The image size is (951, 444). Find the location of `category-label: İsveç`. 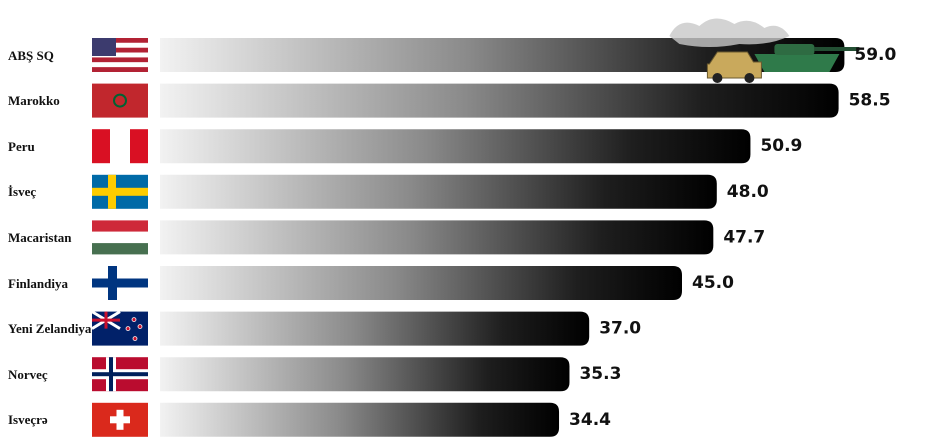

category-label: İsveç is located at coordinates (22, 192).